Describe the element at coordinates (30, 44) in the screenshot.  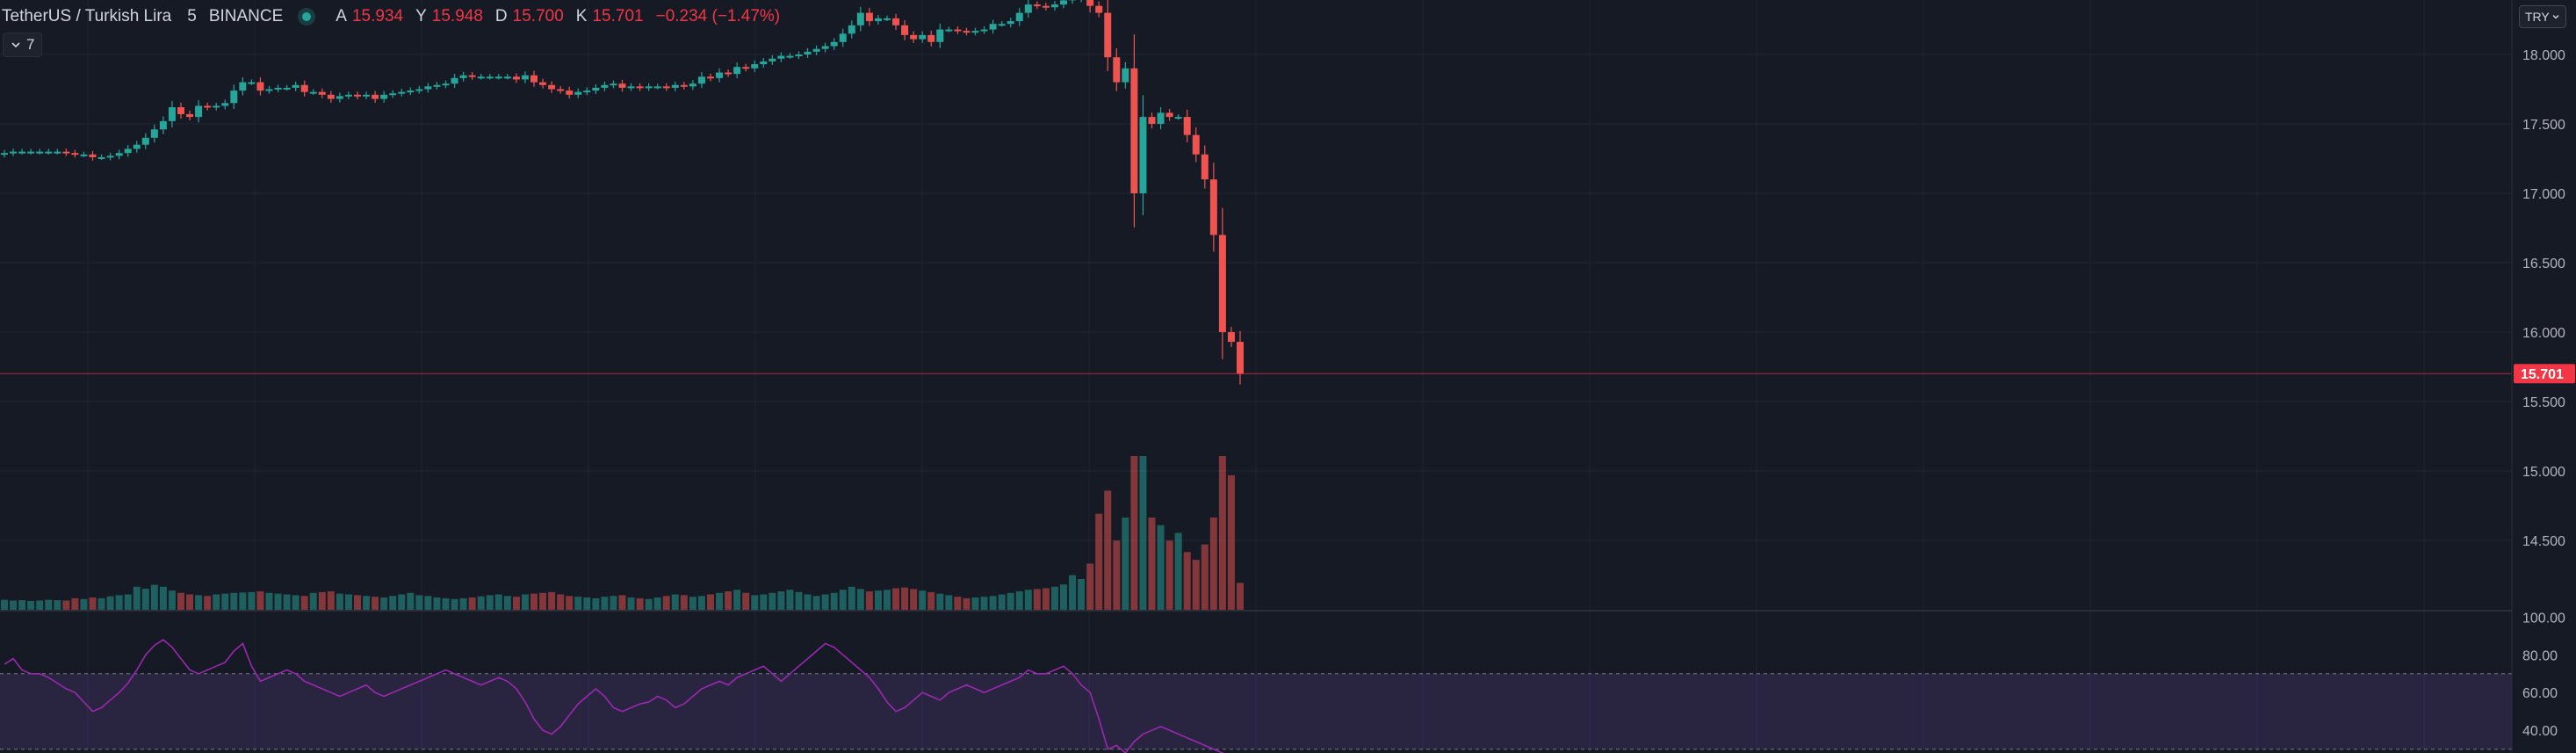
I see `indicators-count: 7` at that location.